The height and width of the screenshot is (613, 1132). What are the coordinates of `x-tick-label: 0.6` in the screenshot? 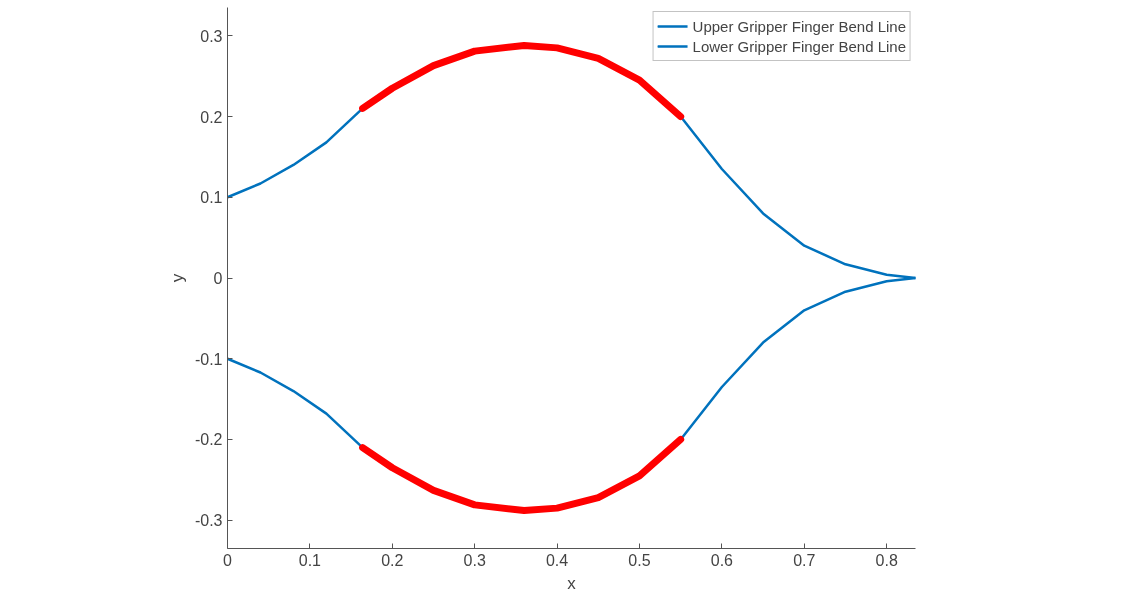 It's located at (722, 560).